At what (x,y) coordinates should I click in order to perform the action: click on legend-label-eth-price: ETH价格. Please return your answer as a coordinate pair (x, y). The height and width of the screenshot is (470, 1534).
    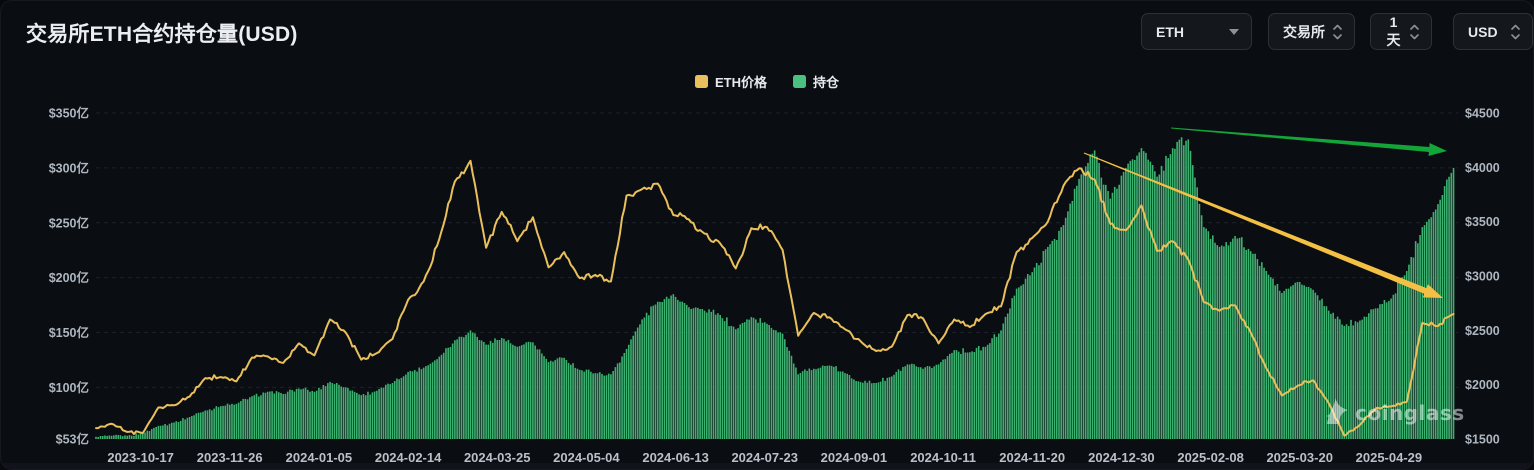
    Looking at the image, I should click on (740, 82).